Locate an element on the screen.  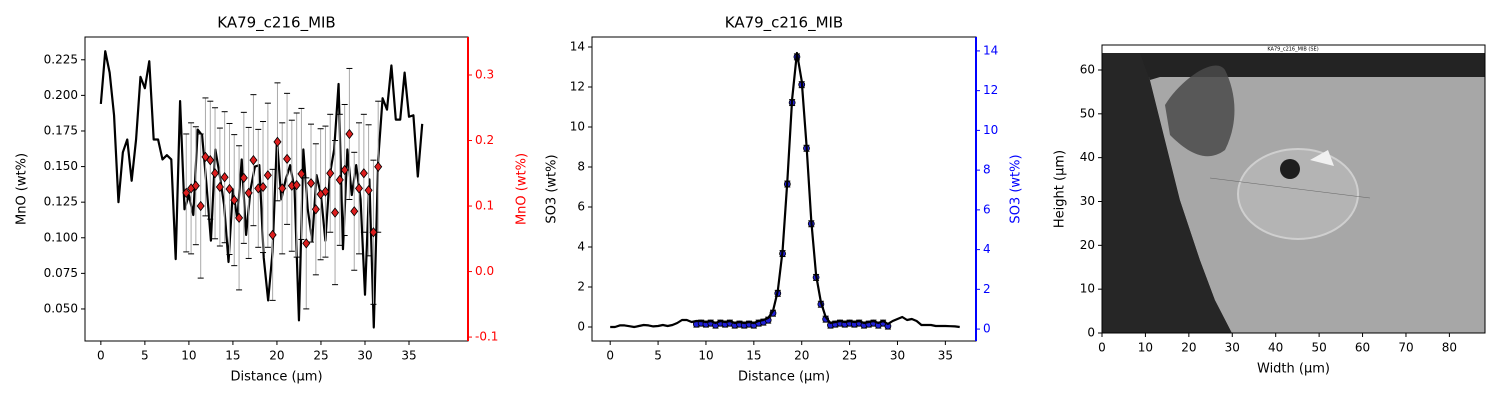
y-tick-label: 20 is located at coordinates (1087, 245).